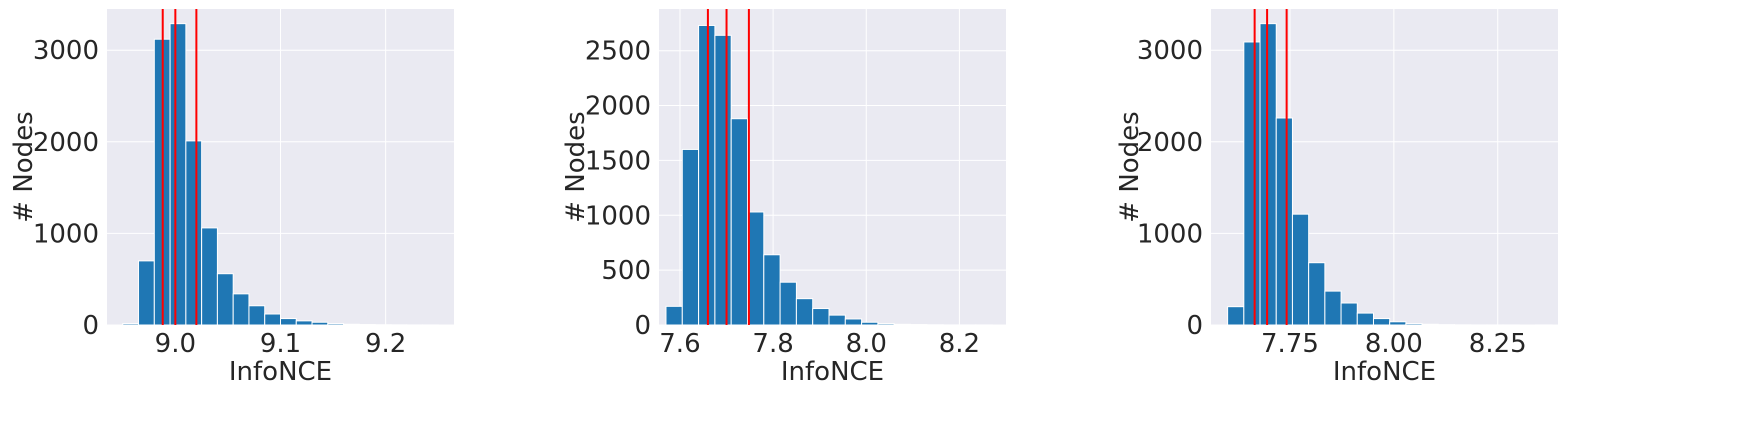  I want to click on x-tick-label: 9.0, so click(175, 344).